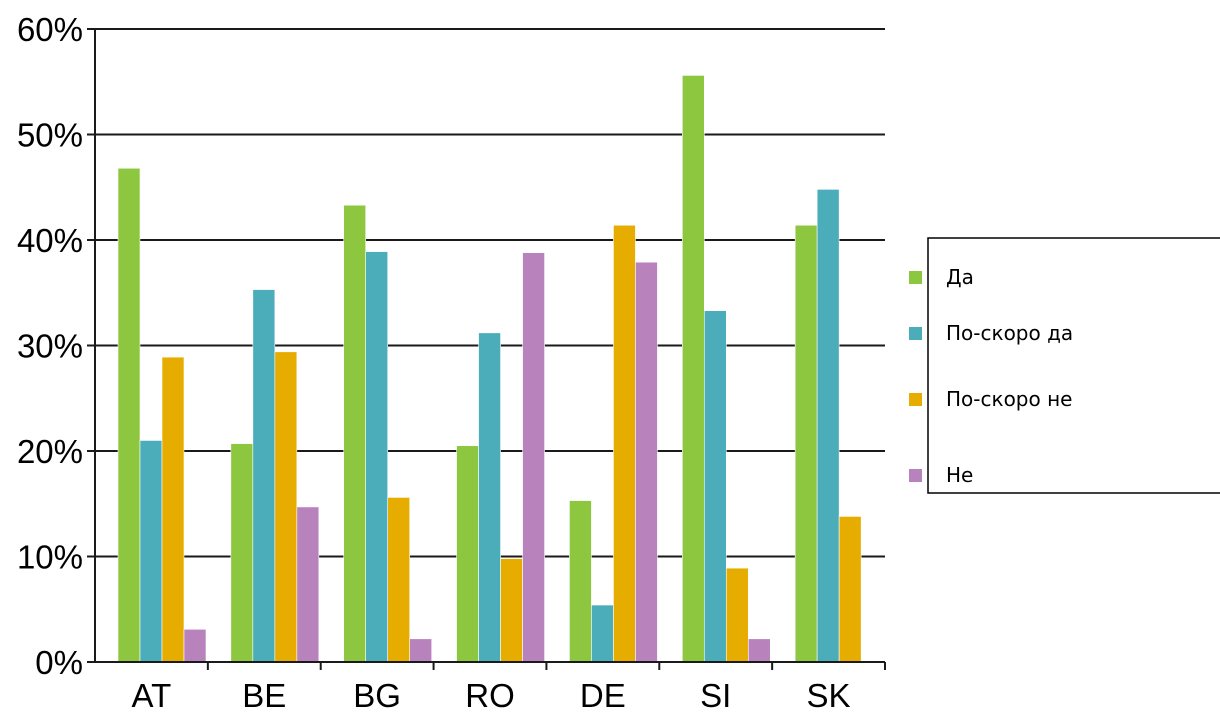  I want to click on y-tick-label: 40%, so click(50, 240).